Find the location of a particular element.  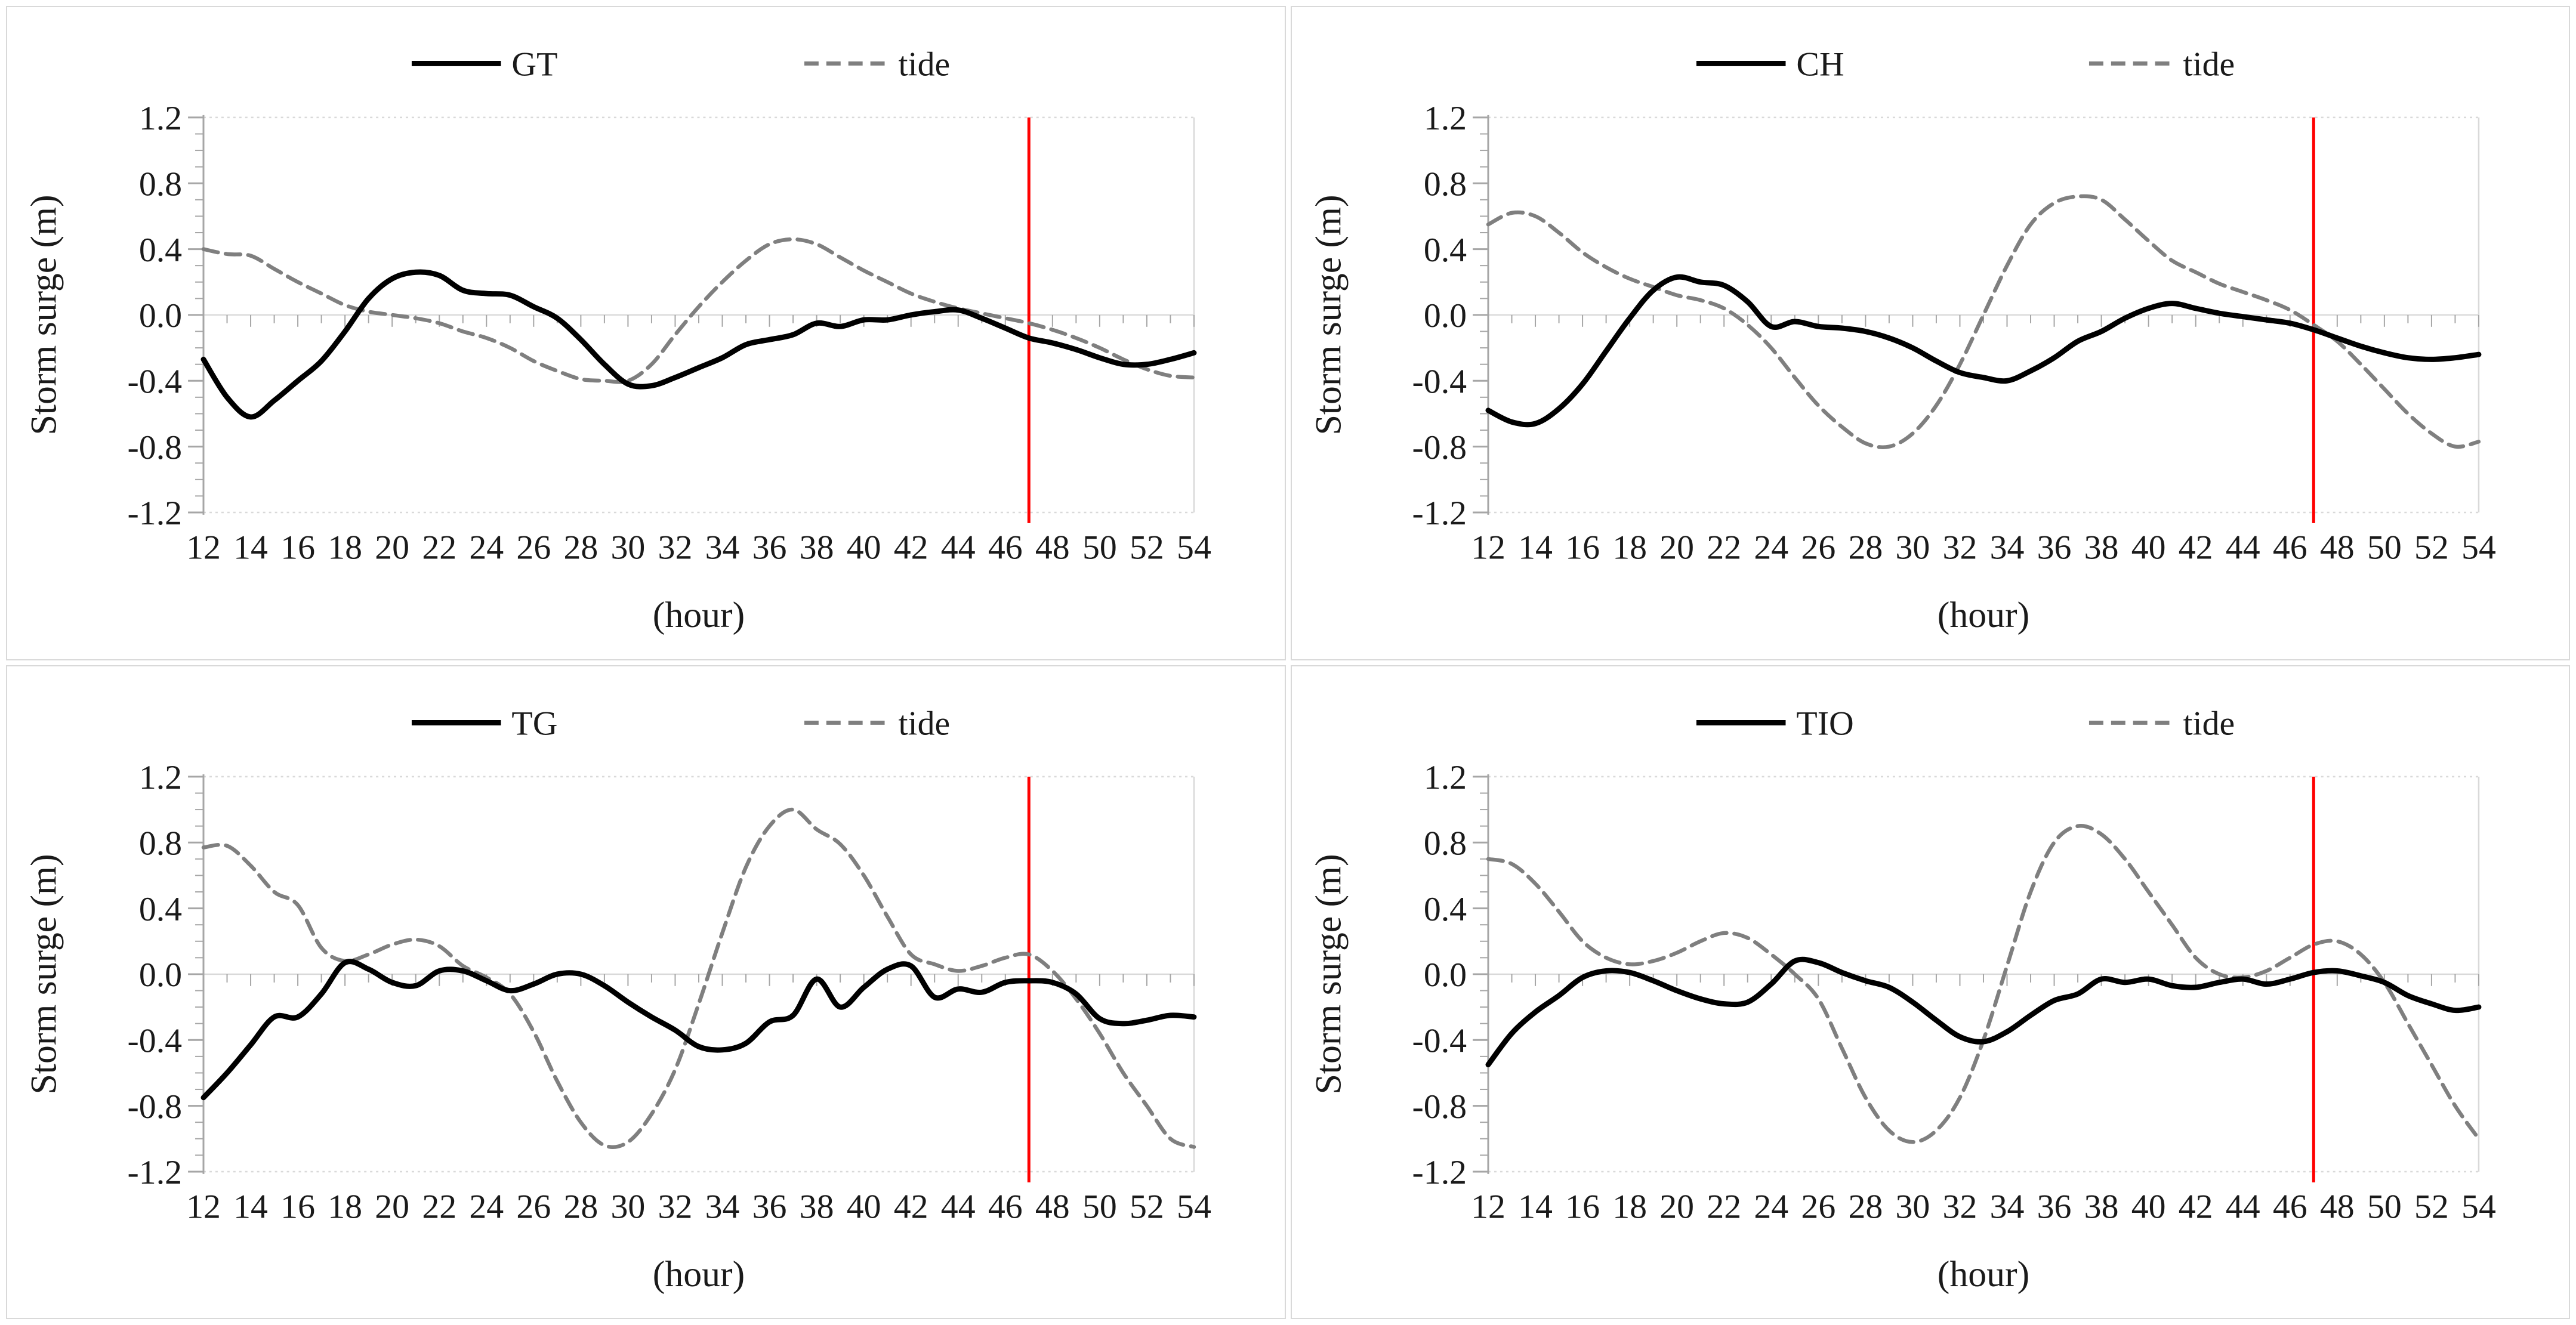

x-tick-label: 48 is located at coordinates (1052, 548).